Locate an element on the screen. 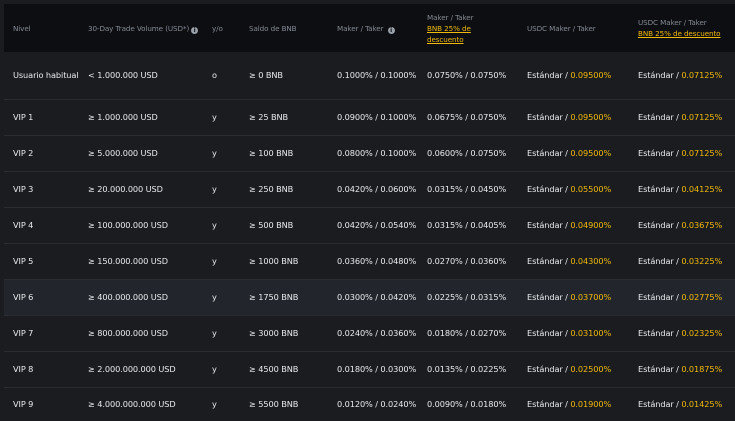  header-maker-taker-bnb: Maker / Taker BNB 25% de descuento is located at coordinates (468, 28).